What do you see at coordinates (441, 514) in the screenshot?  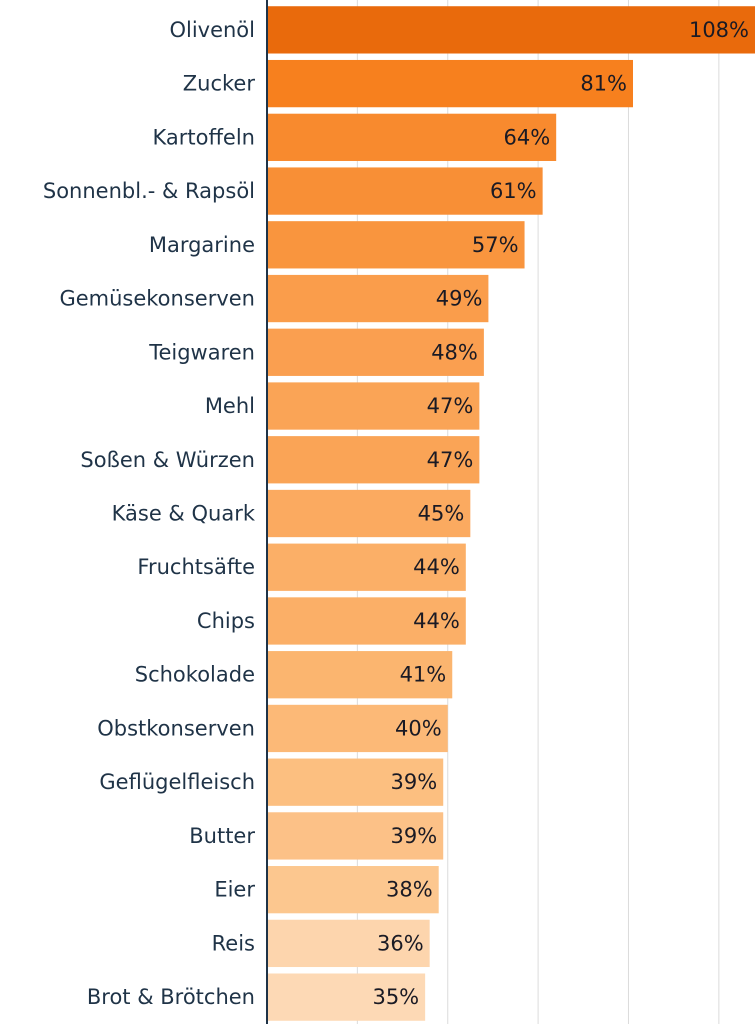 I see `value-label: 45%` at bounding box center [441, 514].